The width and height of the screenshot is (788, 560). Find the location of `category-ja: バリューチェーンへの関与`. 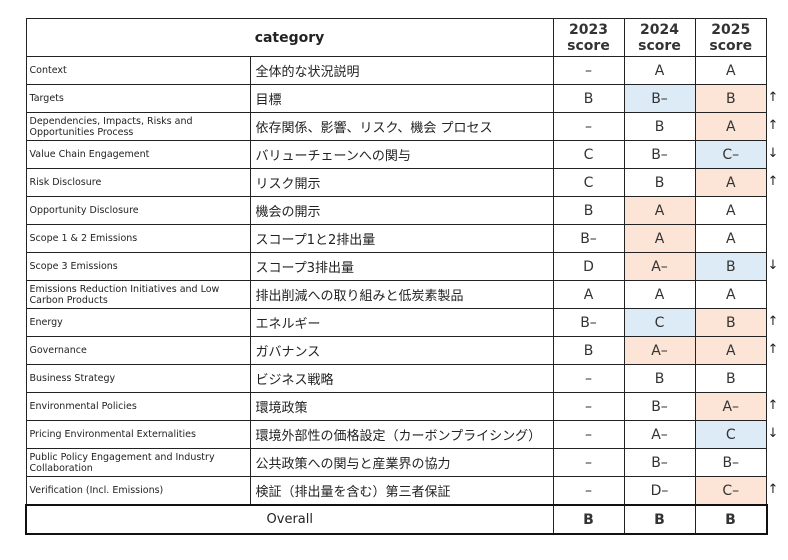

category-ja: バリューチェーンへの関与 is located at coordinates (401, 154).